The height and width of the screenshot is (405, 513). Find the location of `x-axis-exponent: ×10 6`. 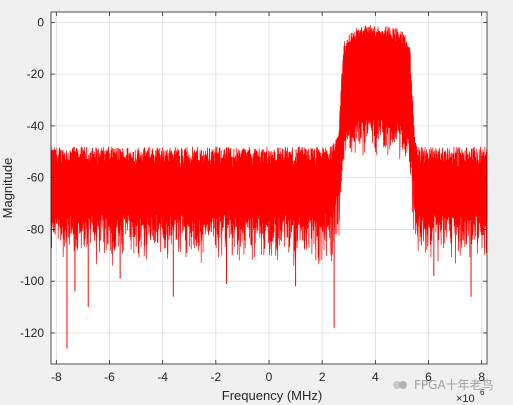

x-axis-exponent: ×10 6 is located at coordinates (470, 396).